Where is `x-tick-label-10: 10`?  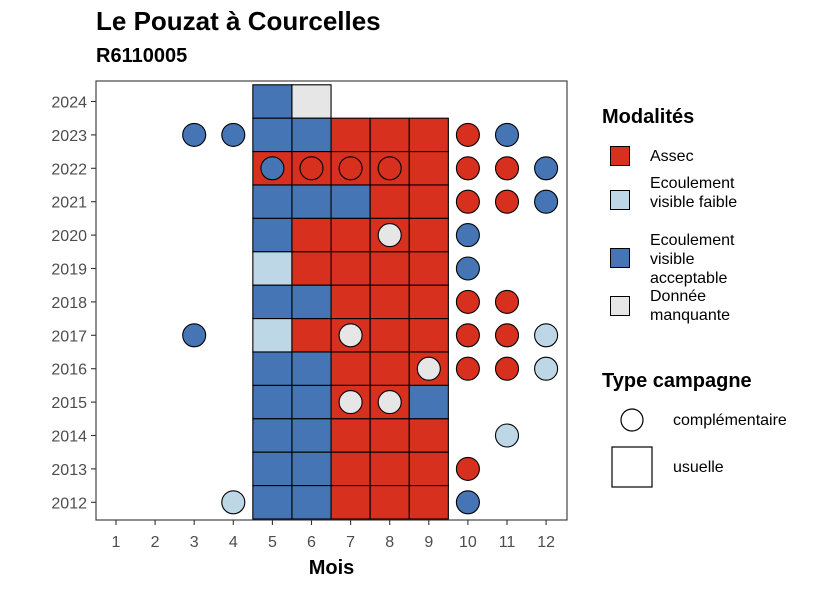
x-tick-label-10: 10 is located at coordinates (468, 542).